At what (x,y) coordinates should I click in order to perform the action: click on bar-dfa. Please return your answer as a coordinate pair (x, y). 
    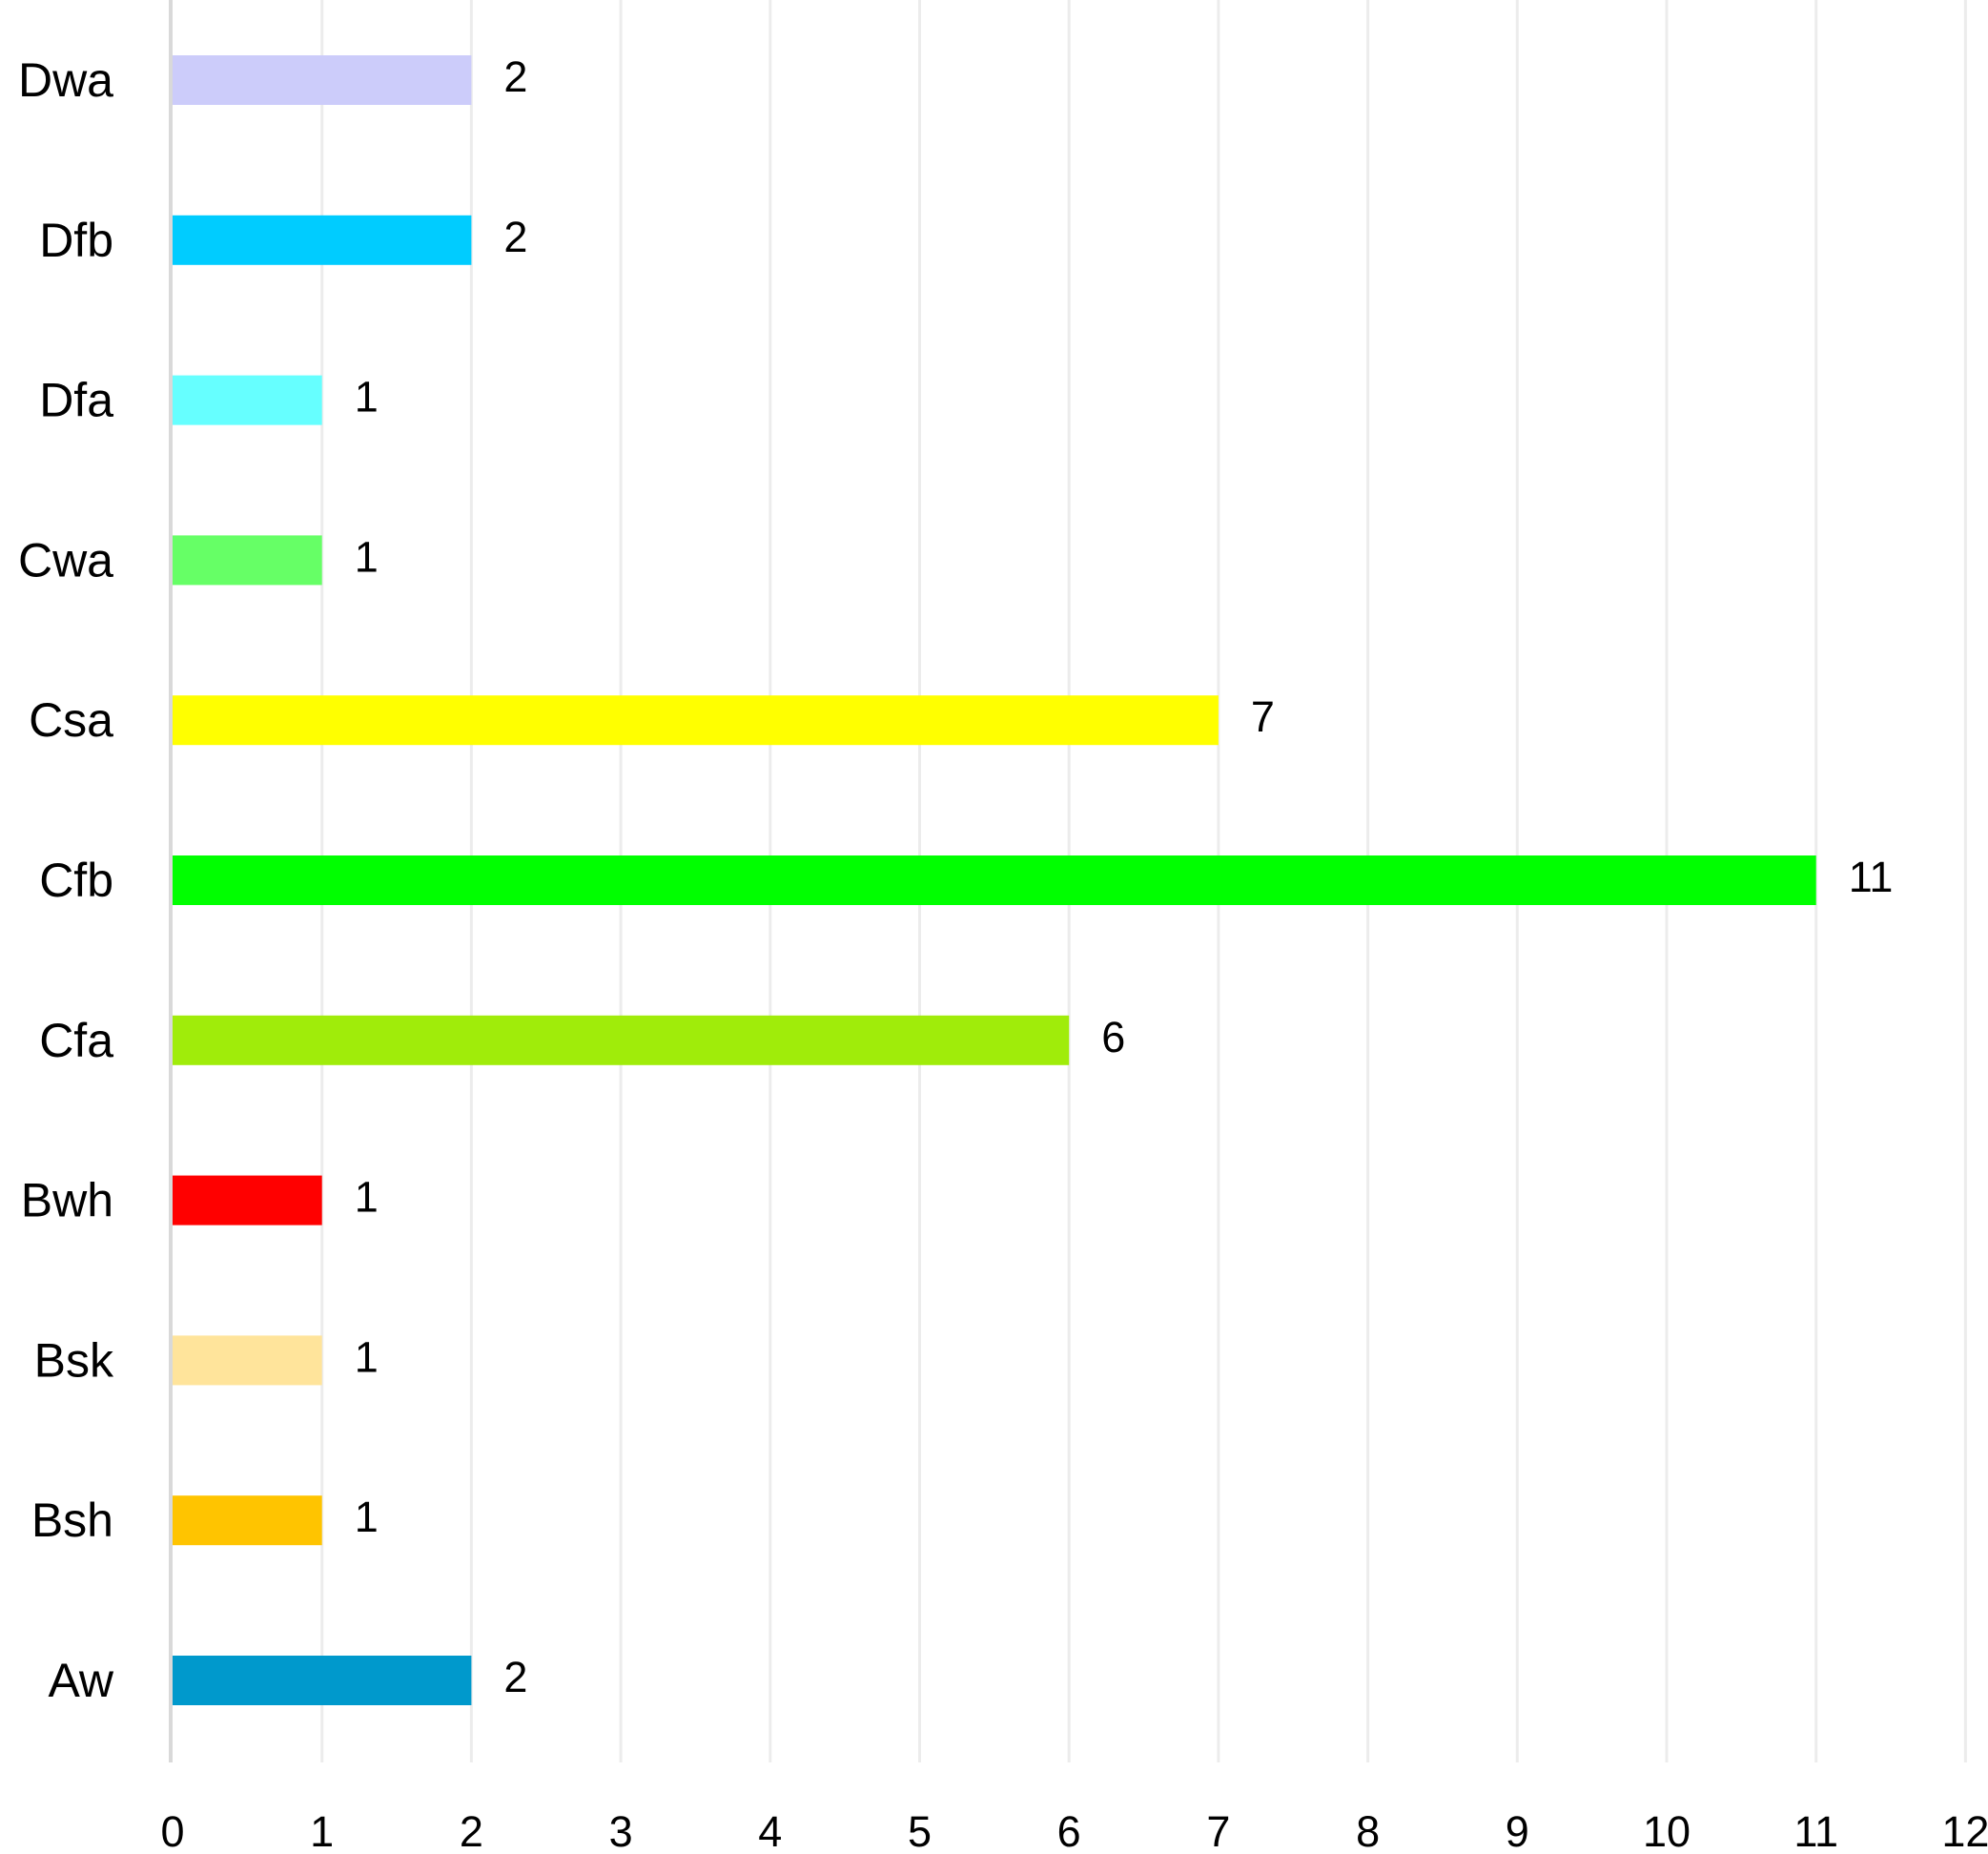
    Looking at the image, I should click on (247, 400).